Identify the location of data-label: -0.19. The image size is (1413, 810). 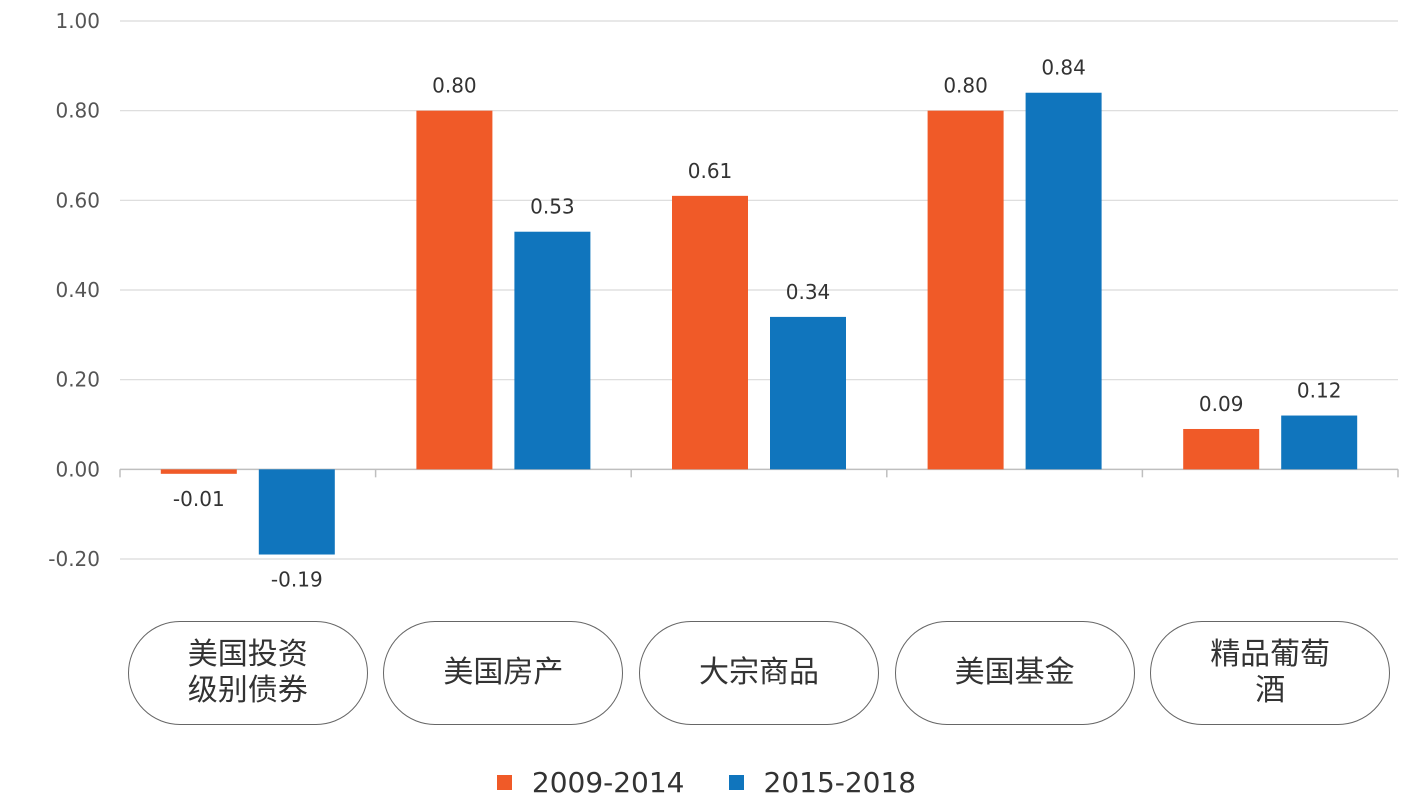
(297, 580).